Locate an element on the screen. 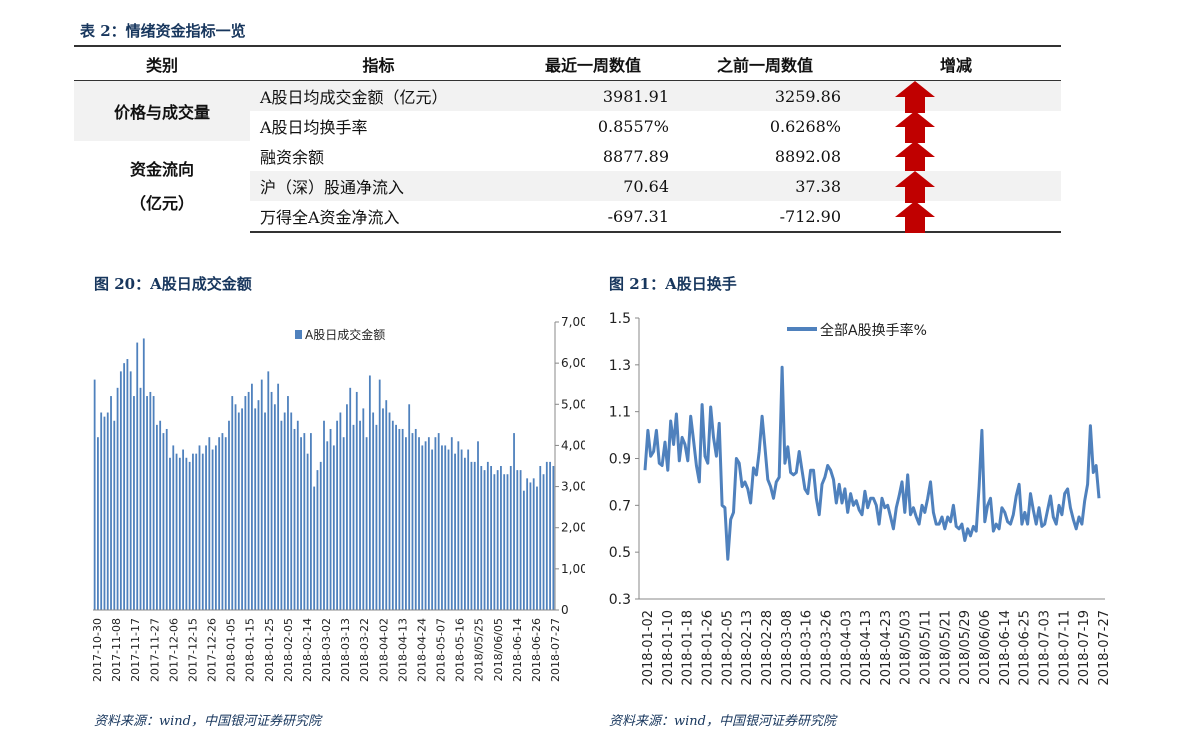 The image size is (1191, 747). previous-value-cell: 8892.08 is located at coordinates (807, 156).